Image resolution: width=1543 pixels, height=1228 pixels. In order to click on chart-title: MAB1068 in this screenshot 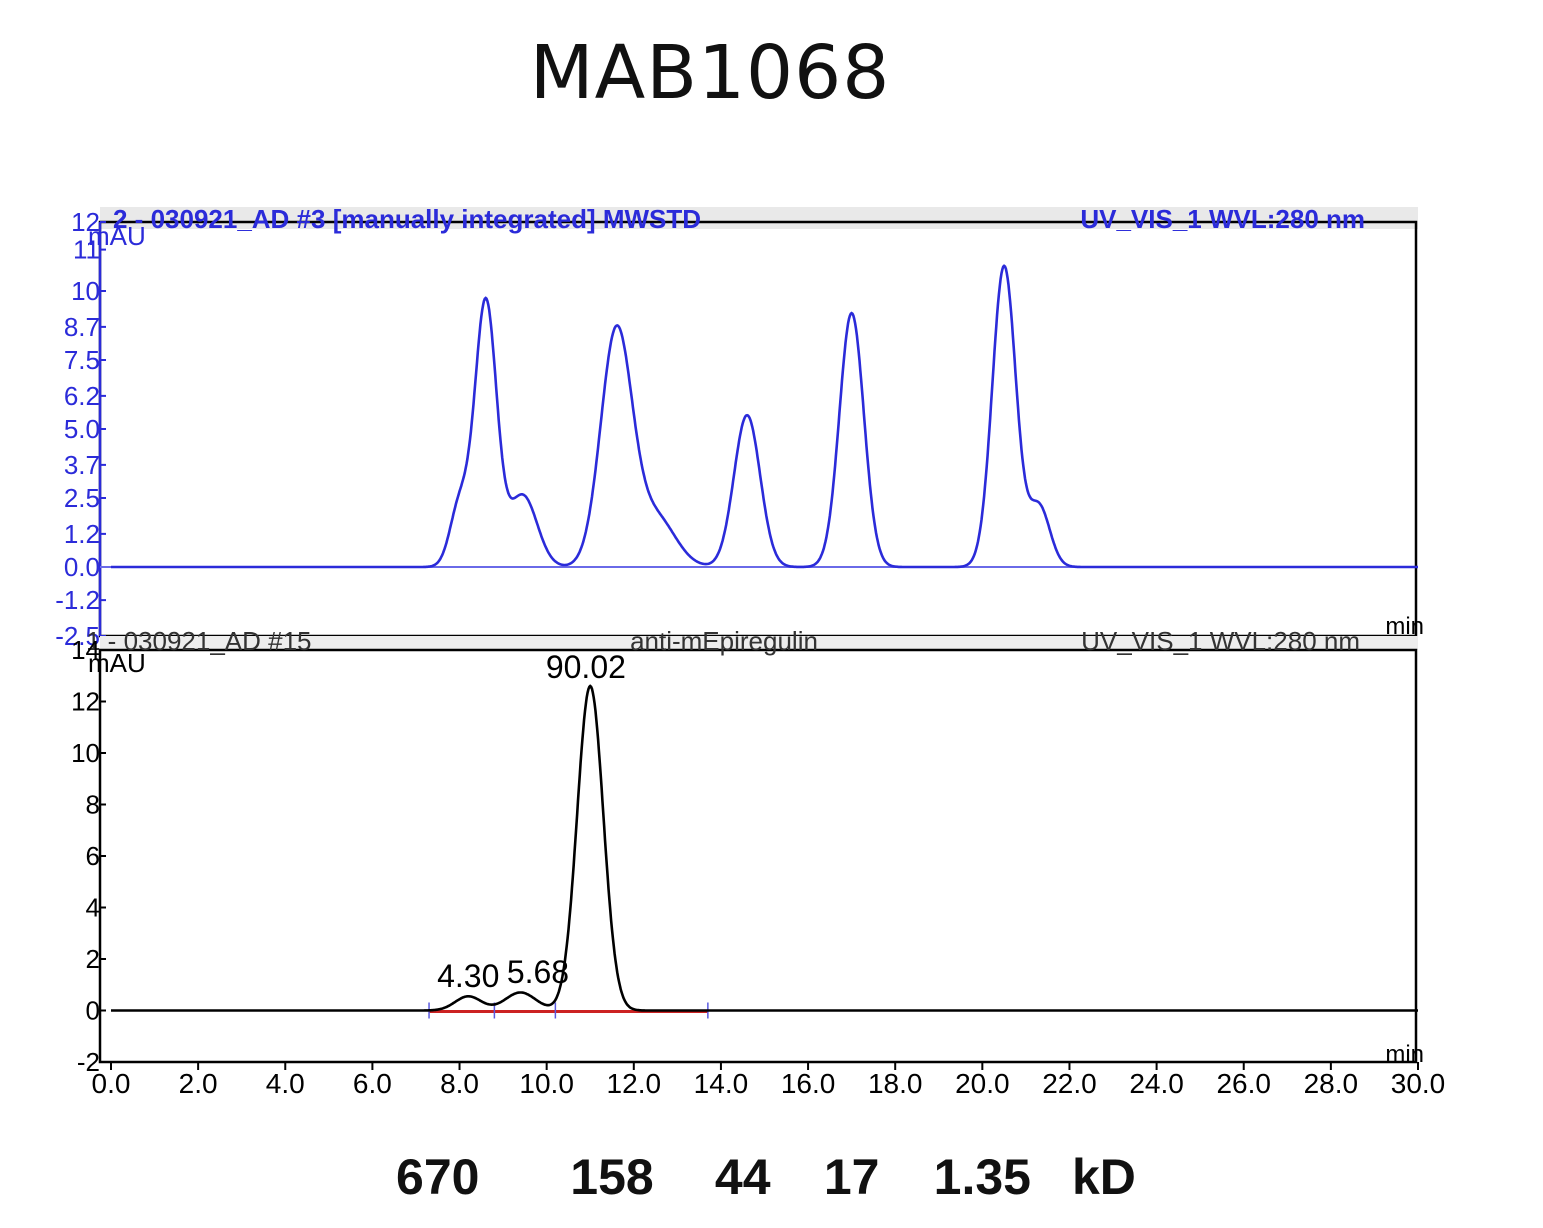, I will do `click(710, 73)`.